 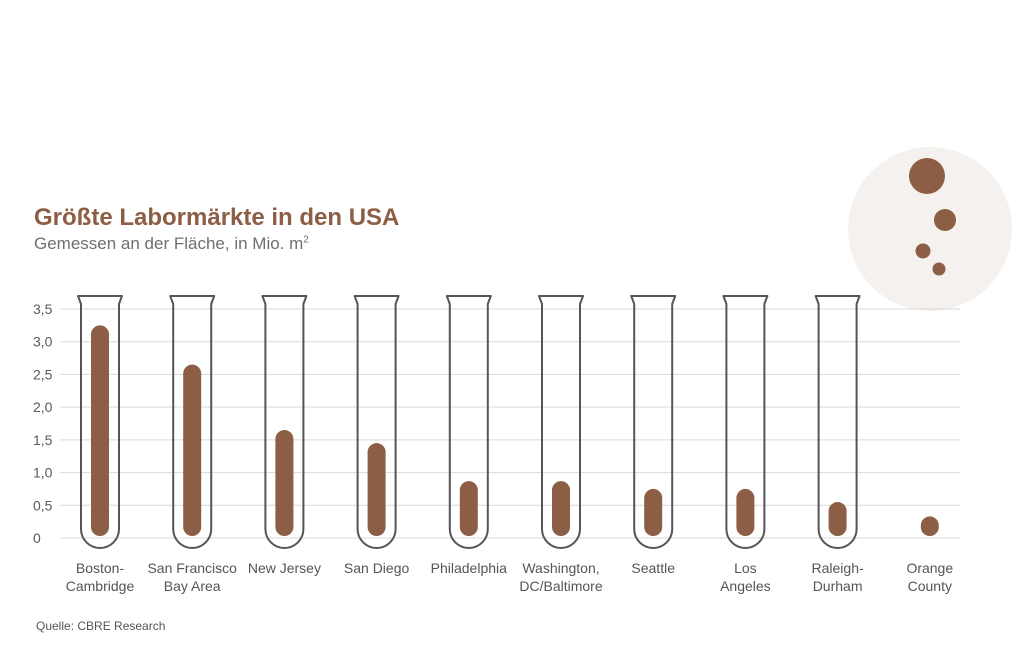 I want to click on y-tick-label: 0, so click(x=37, y=538).